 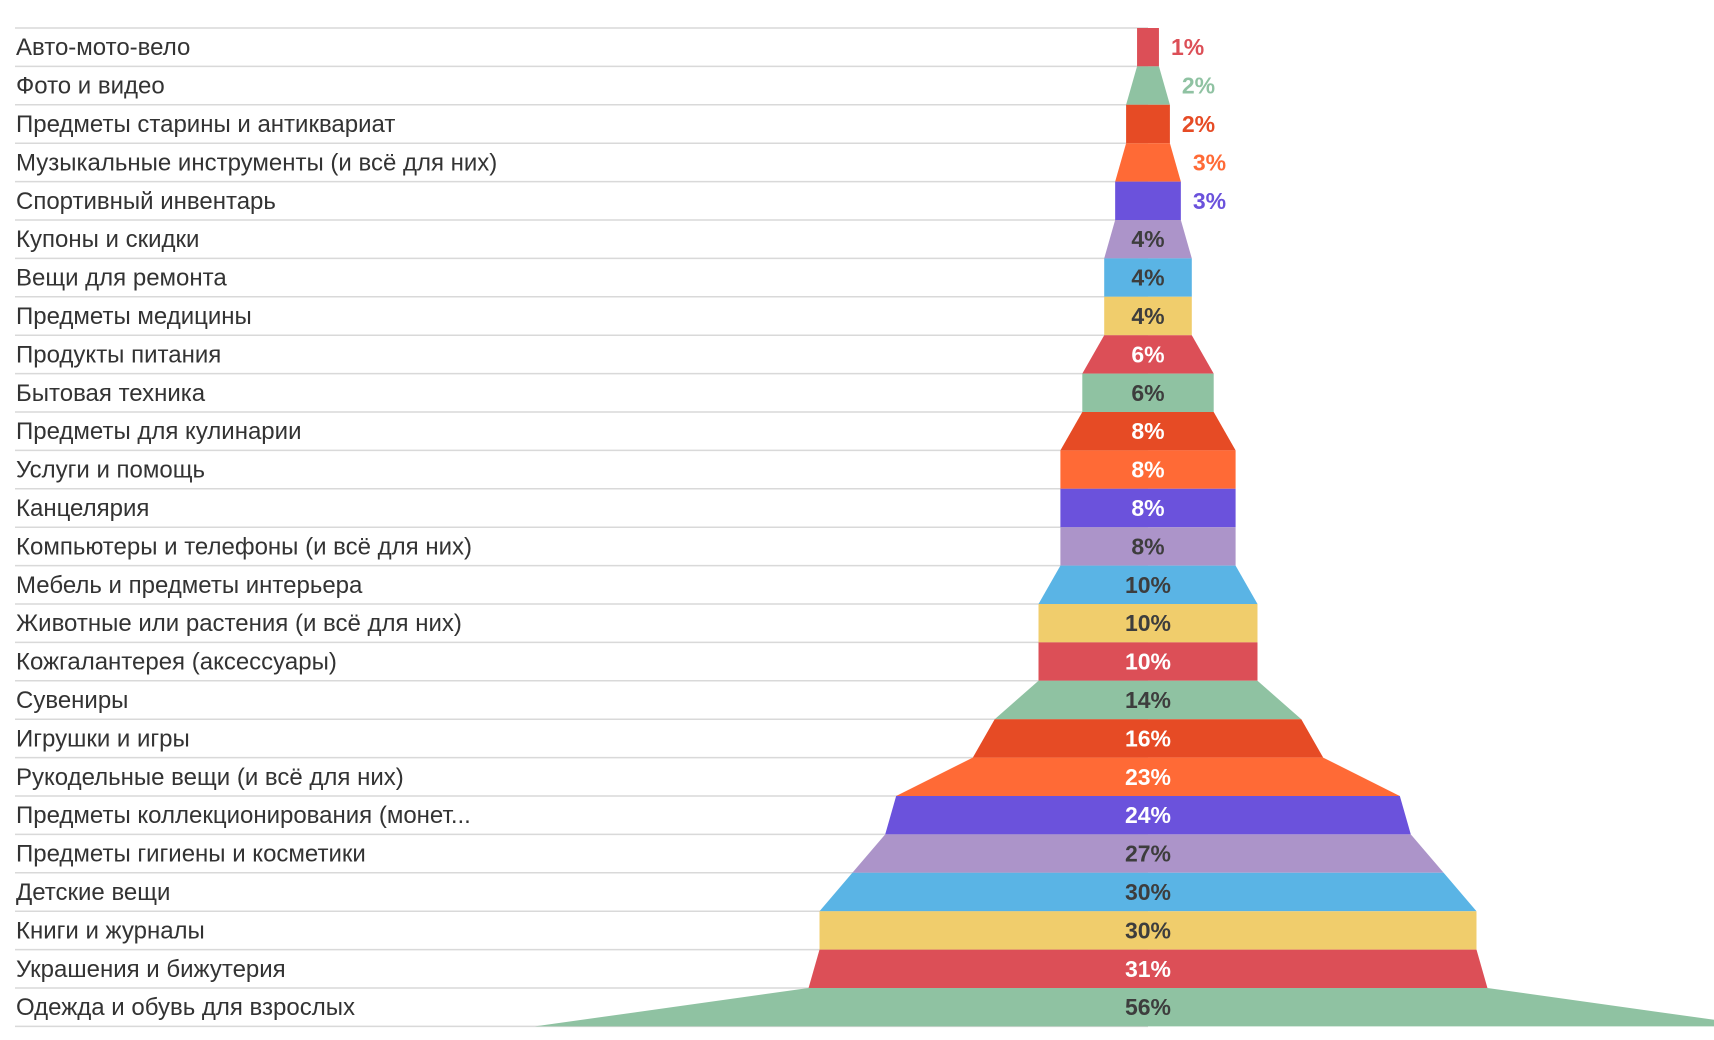 What do you see at coordinates (189, 585) in the screenshot?
I see `category-label: Мебель и предметы интерьера` at bounding box center [189, 585].